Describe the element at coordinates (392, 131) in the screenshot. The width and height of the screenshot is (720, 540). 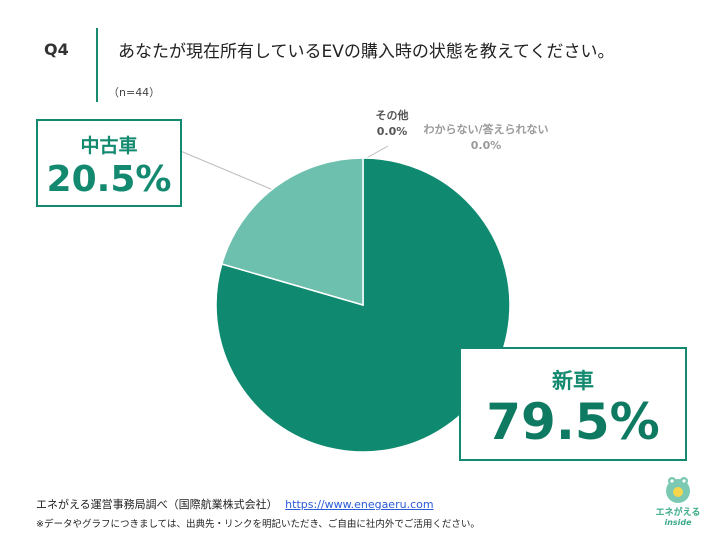
I see `pie-label-other-value: 0.0%` at that location.